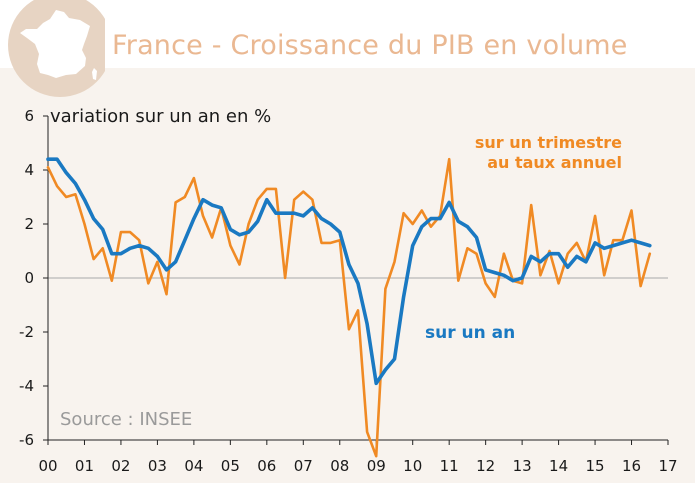  What do you see at coordinates (412, 466) in the screenshot?
I see `x-tick-label: 10` at bounding box center [412, 466].